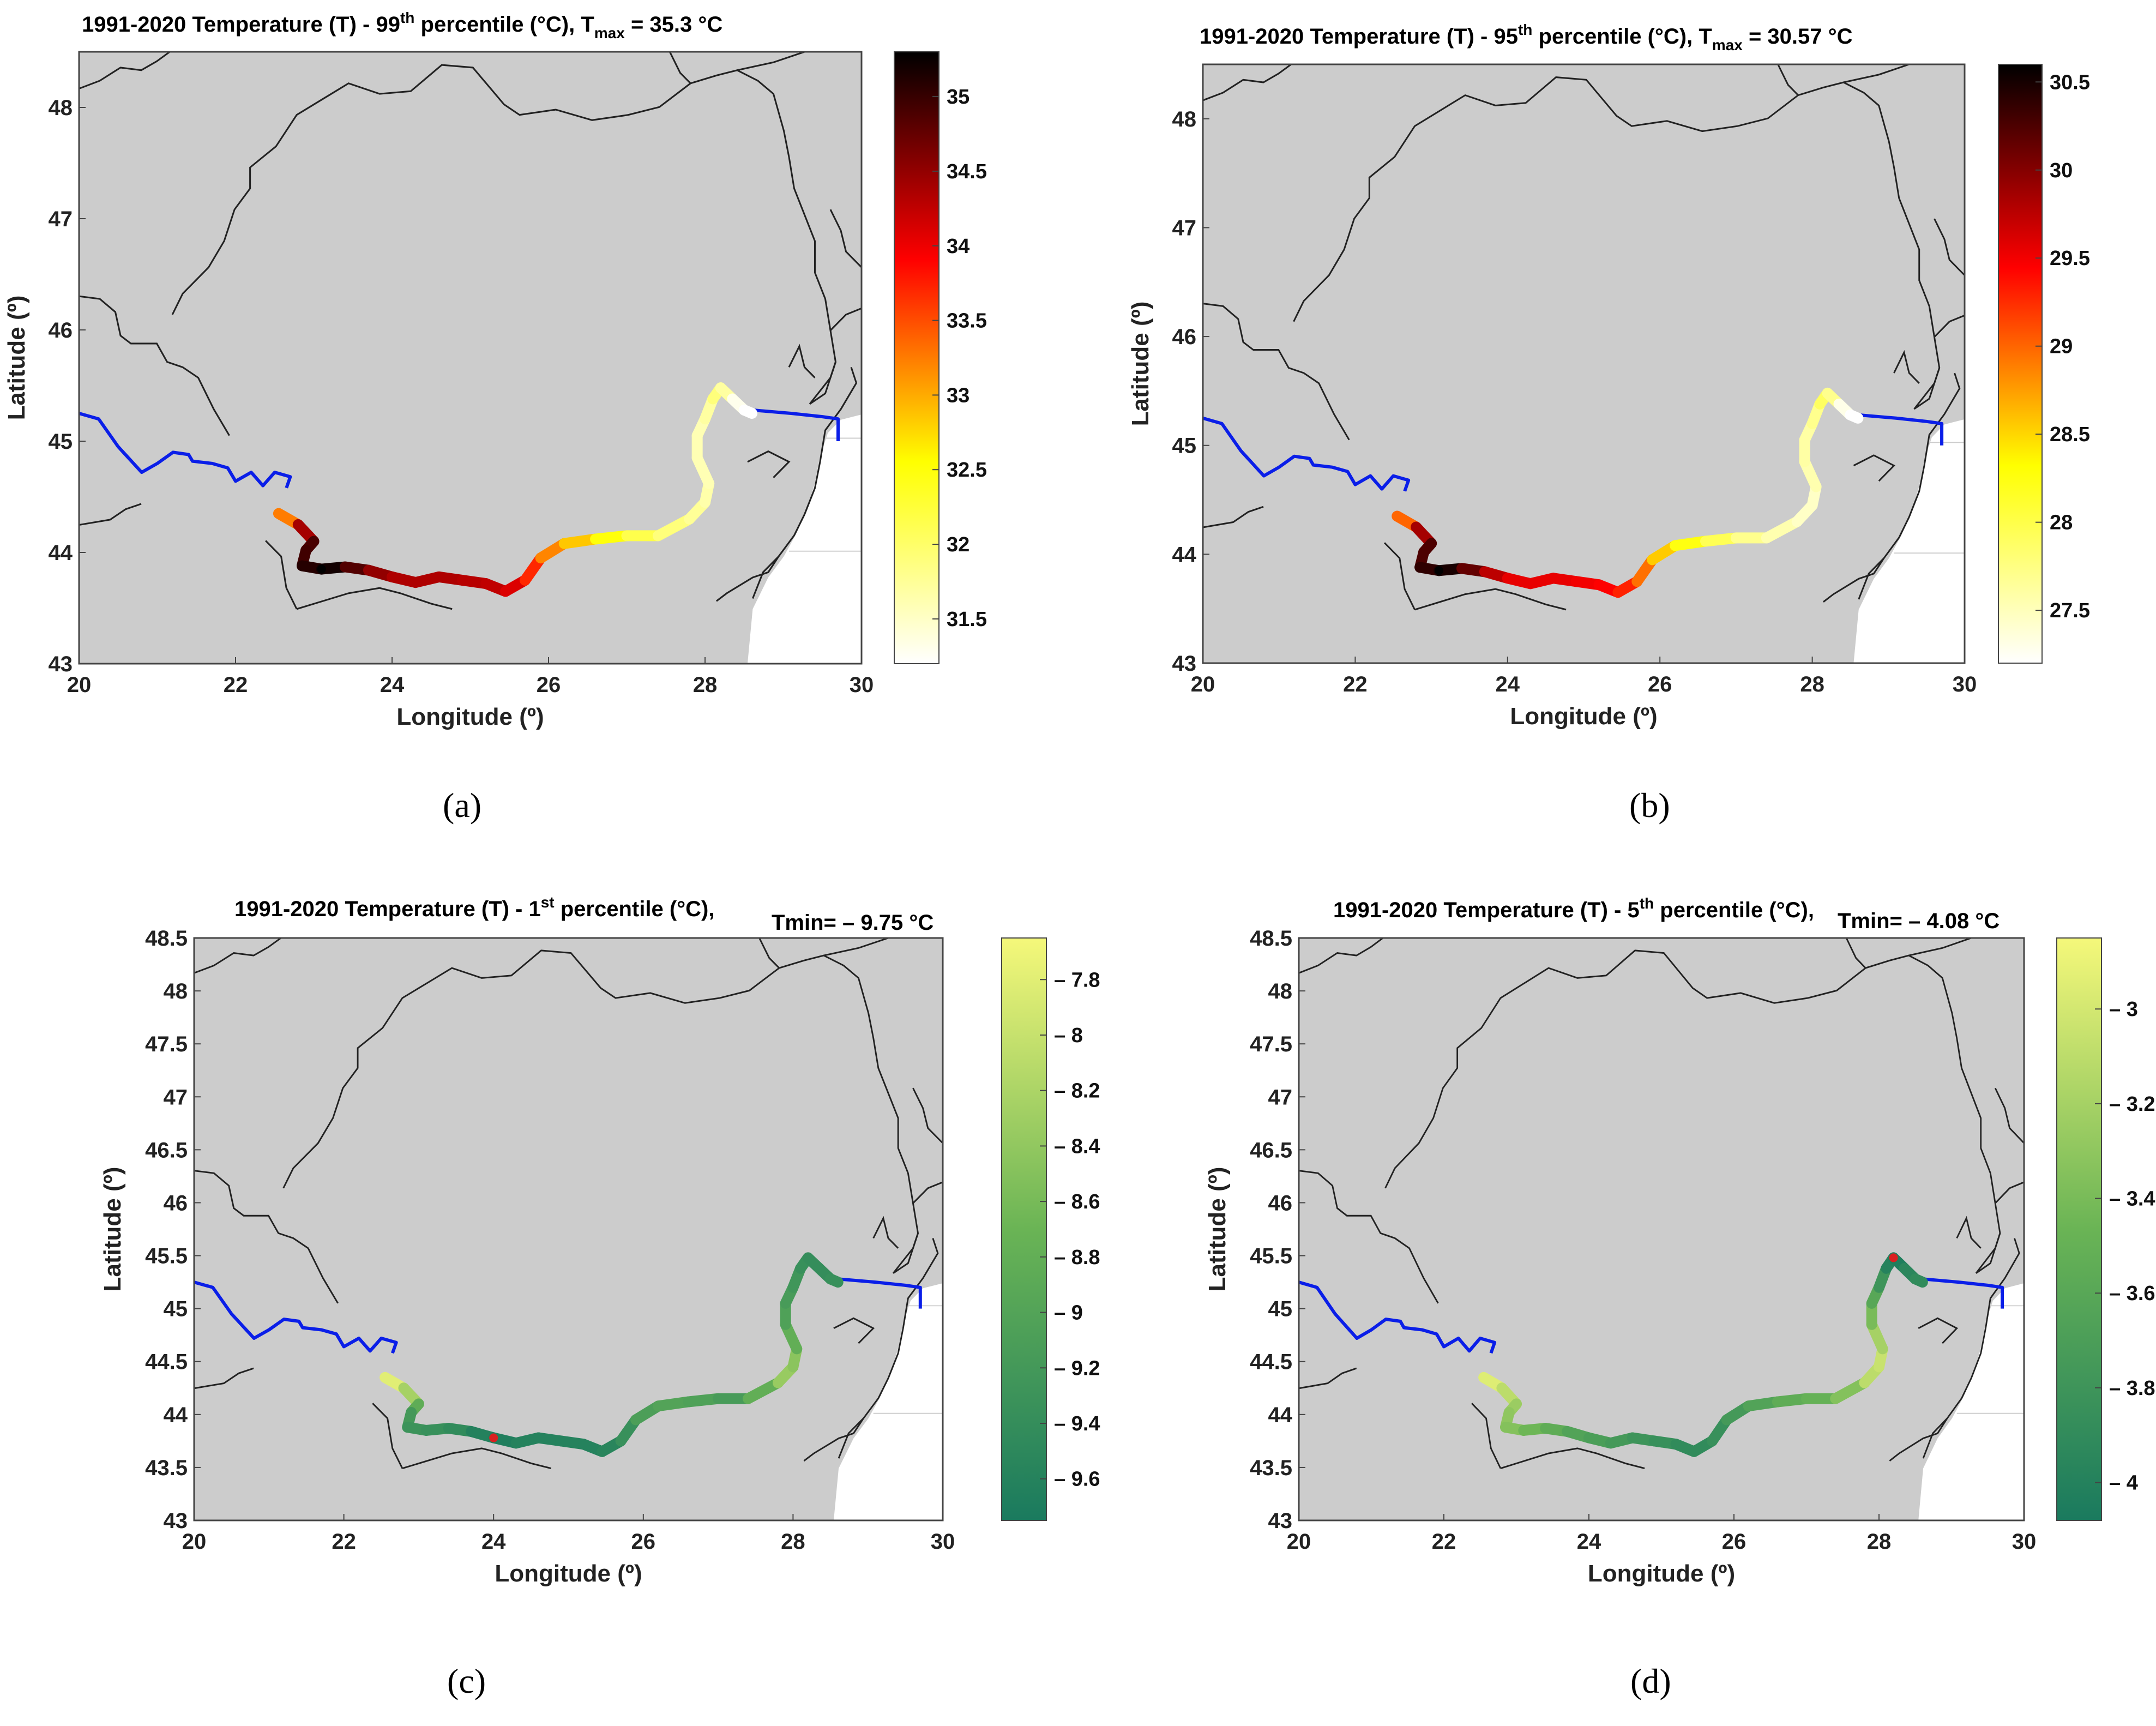  Describe the element at coordinates (1077, 1091) in the screenshot. I see `colorbar-tick-label: – 8.2` at that location.